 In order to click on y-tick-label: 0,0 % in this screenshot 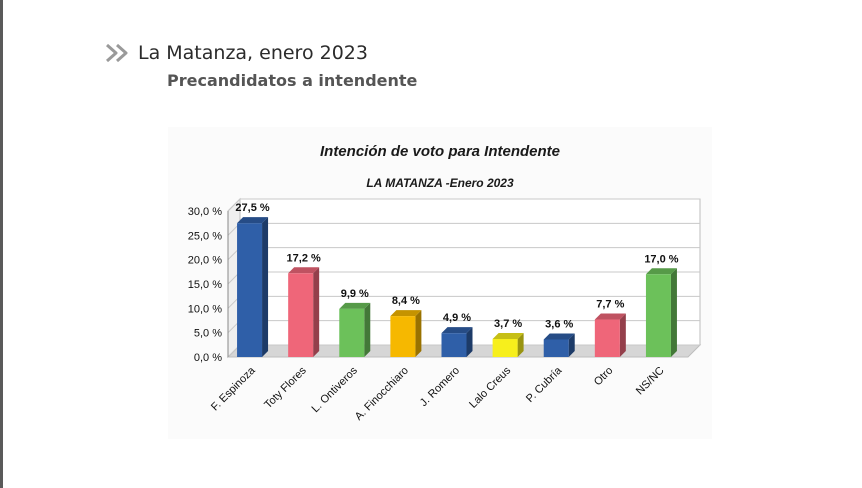, I will do `click(208, 358)`.